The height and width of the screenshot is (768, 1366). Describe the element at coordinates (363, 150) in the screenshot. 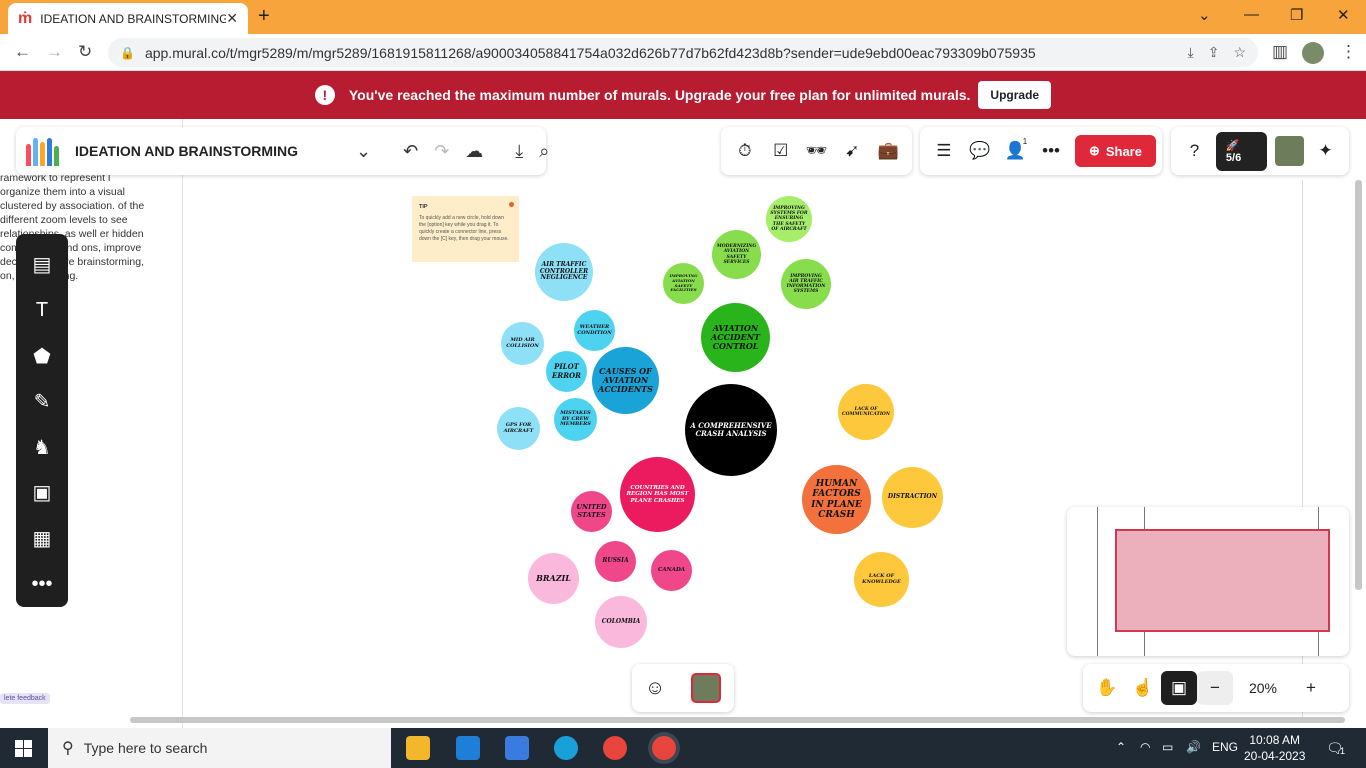

I see `chevron-down-icon: ⌄` at that location.